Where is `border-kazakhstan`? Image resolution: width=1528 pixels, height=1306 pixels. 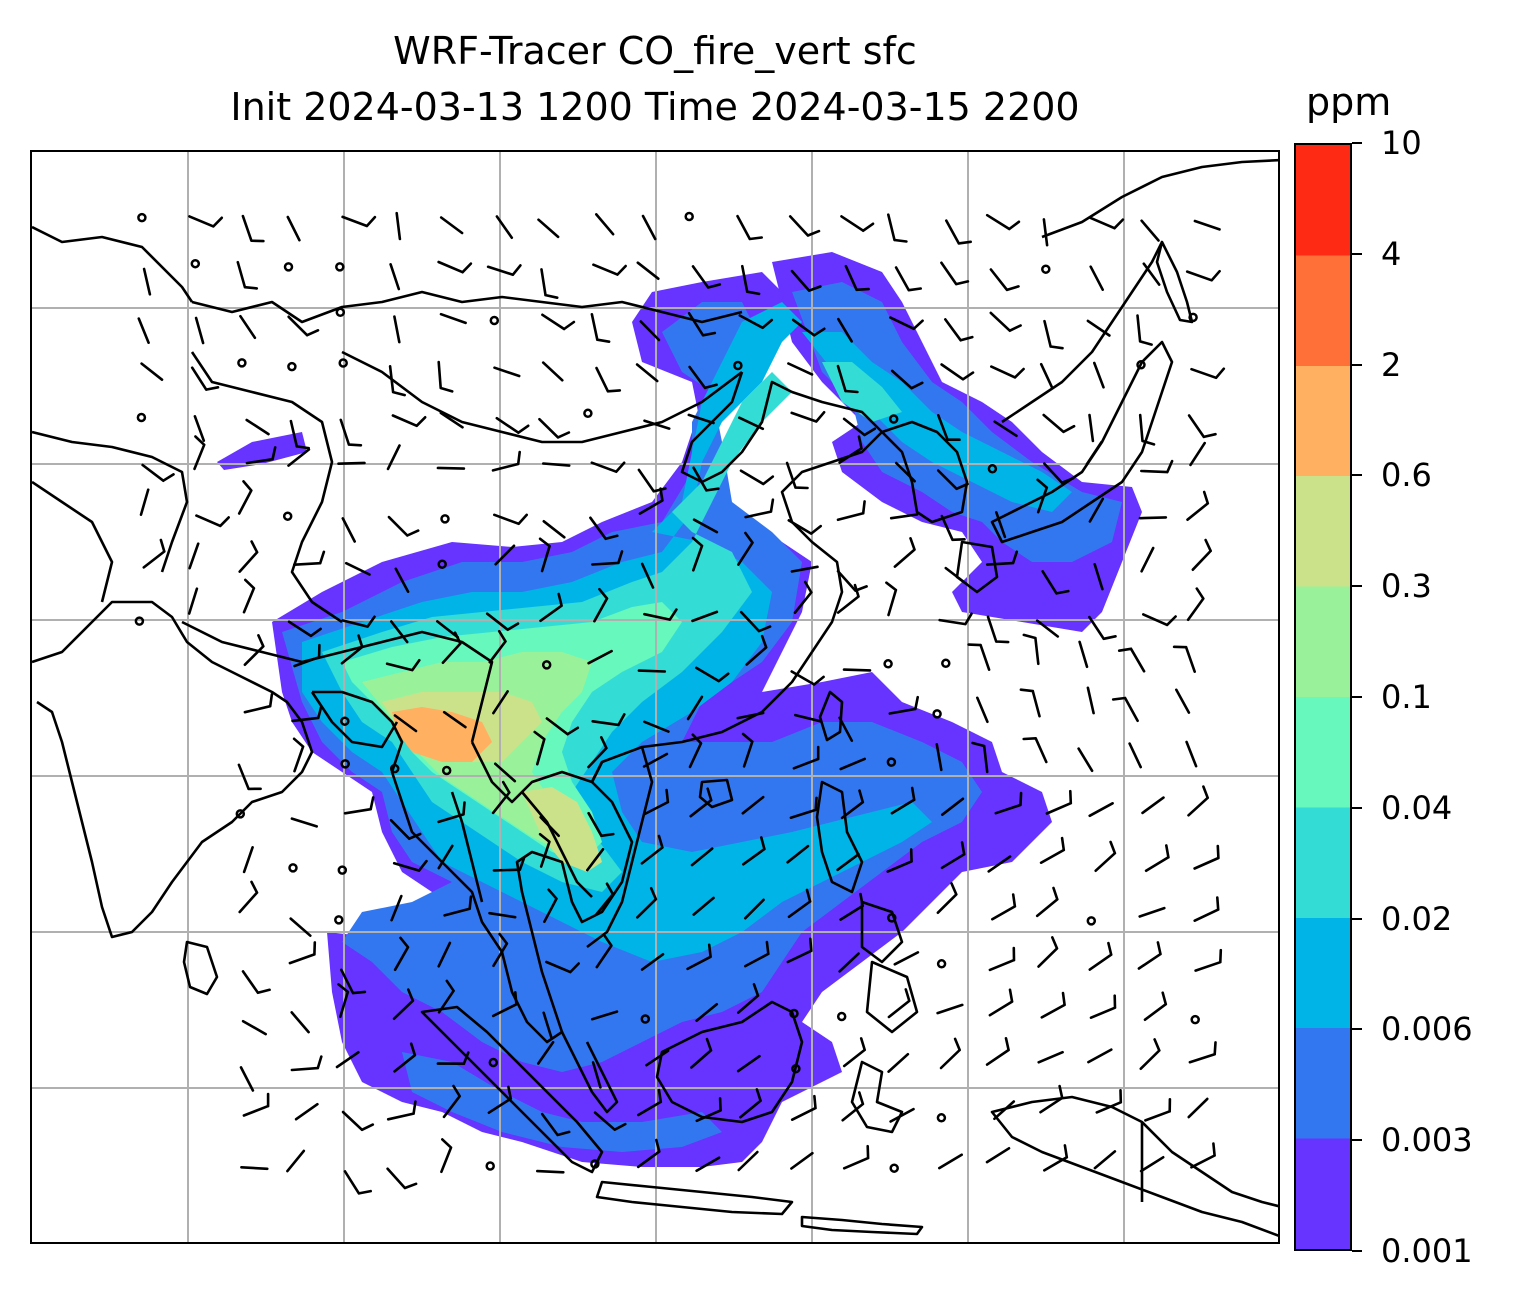
border-kazakhstan is located at coordinates (113, 264).